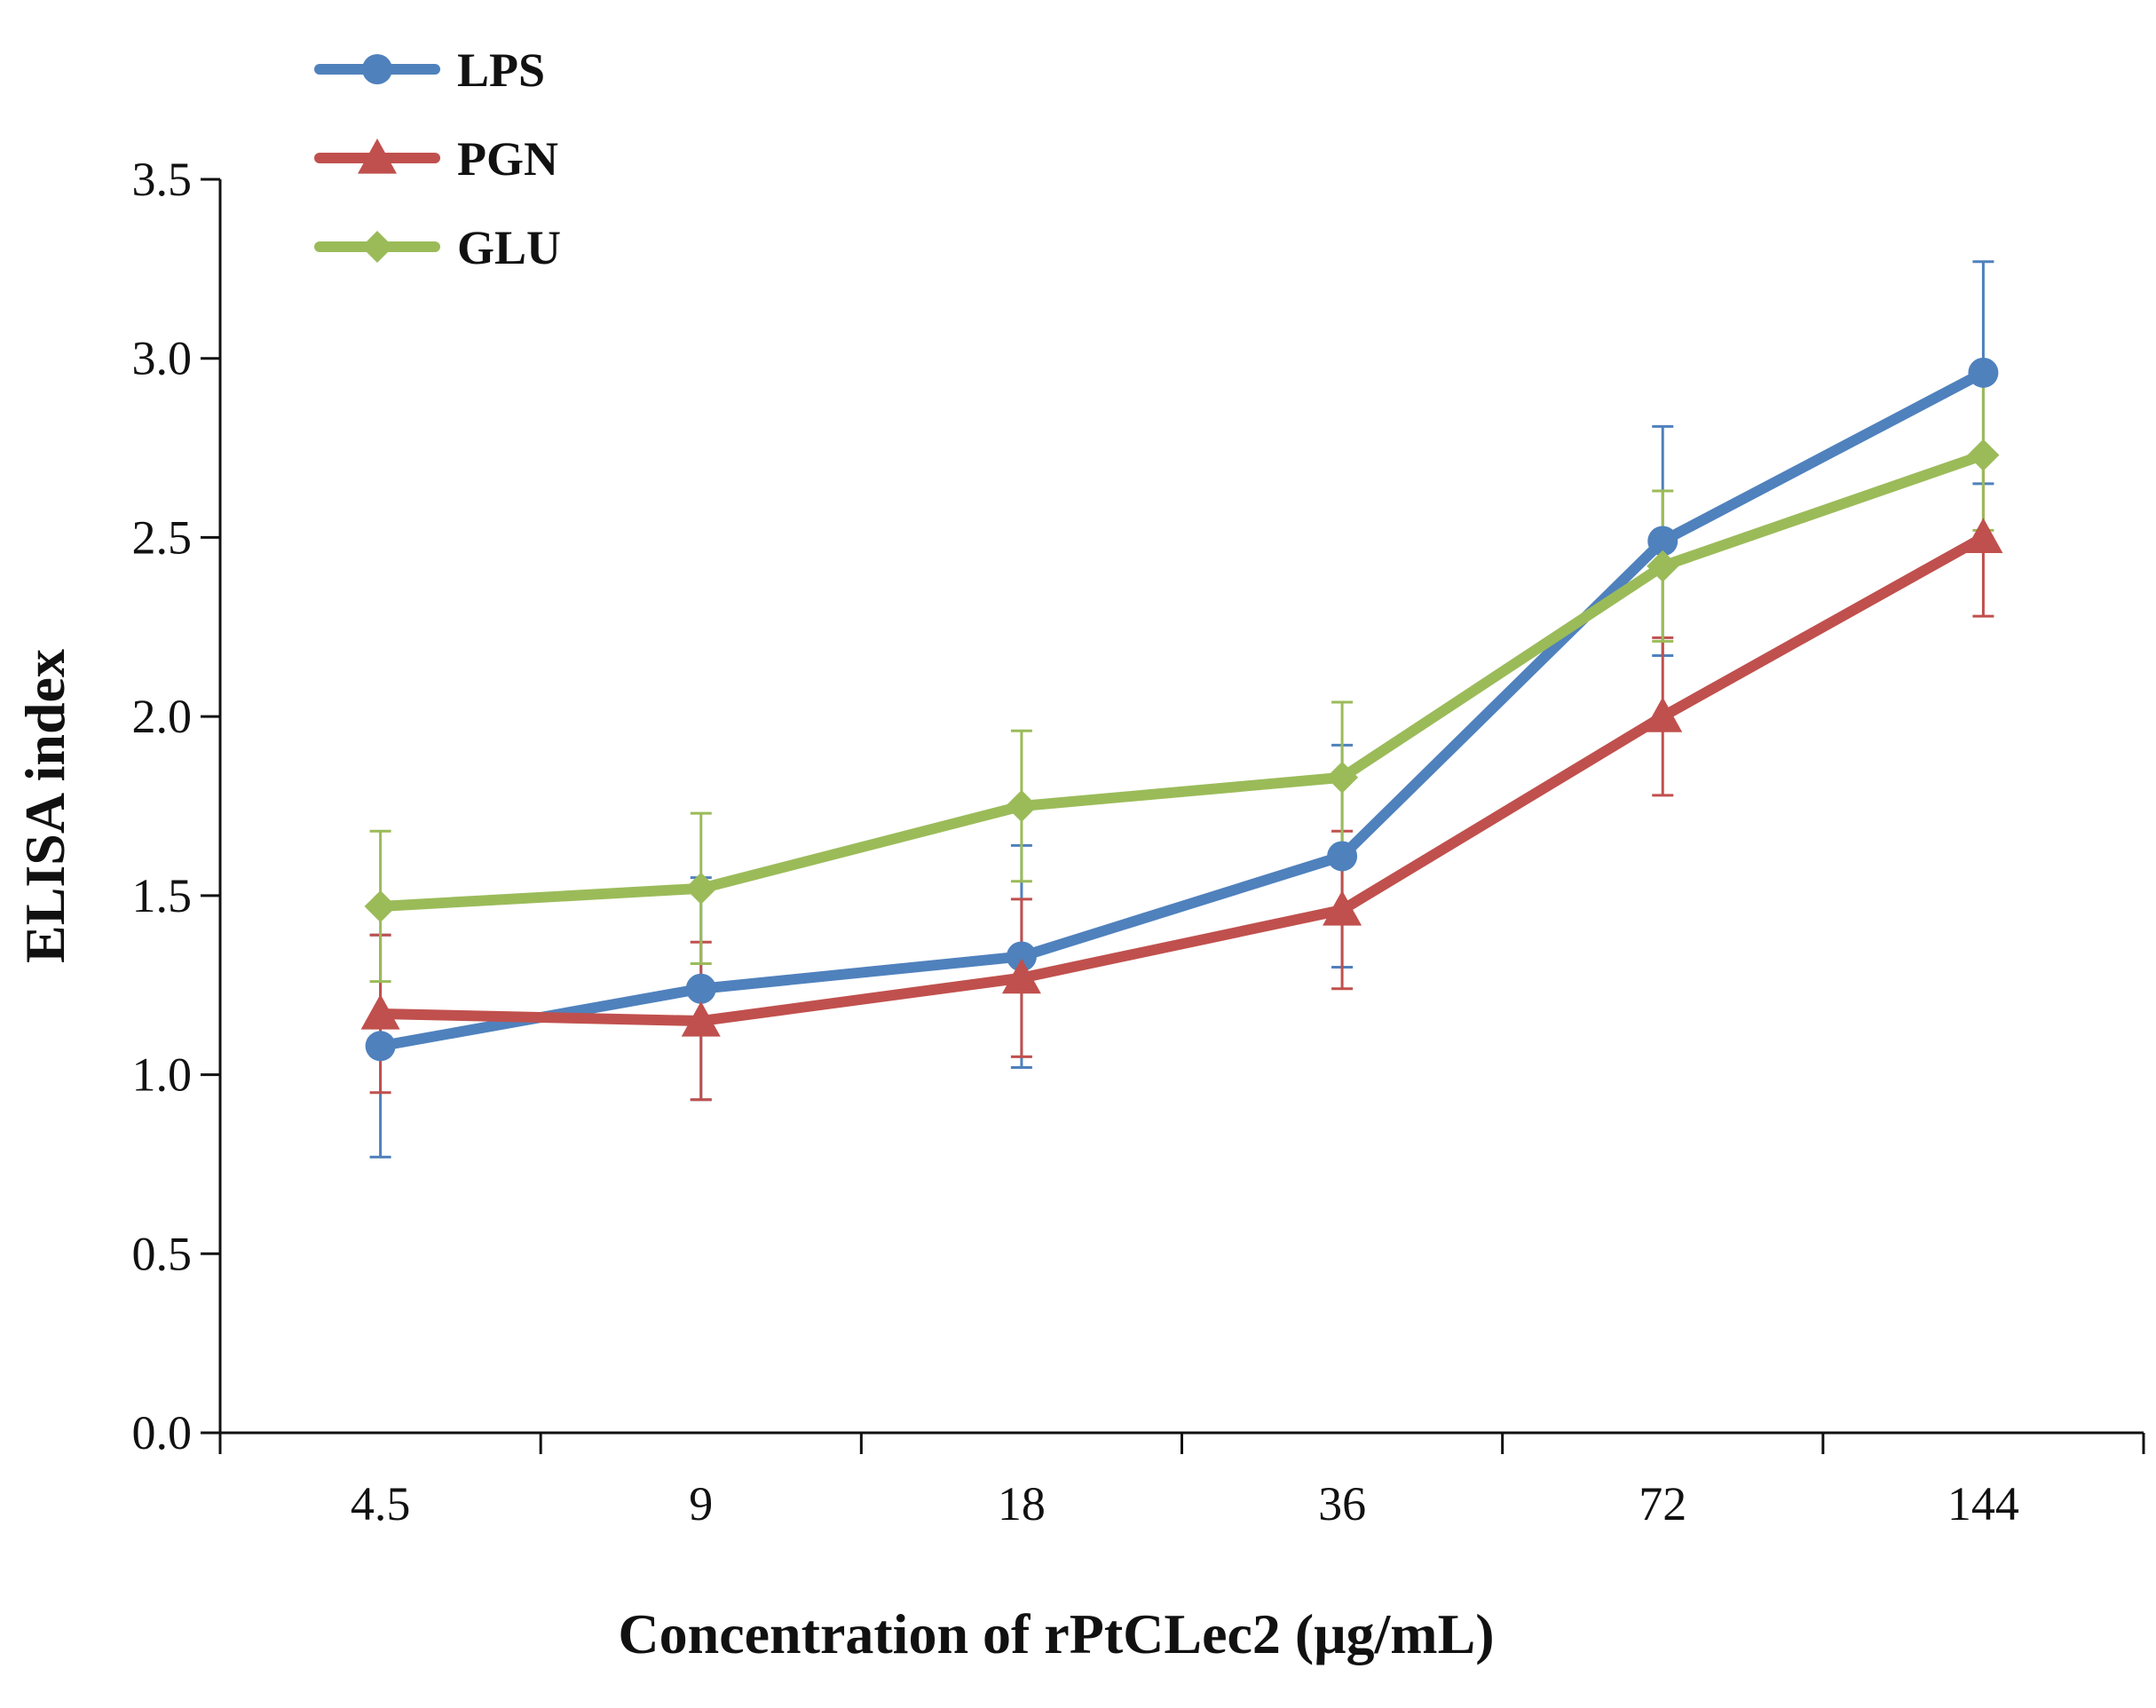 This screenshot has width=2156, height=1708. What do you see at coordinates (162, 716) in the screenshot?
I see `y-tick-label: 2.0` at bounding box center [162, 716].